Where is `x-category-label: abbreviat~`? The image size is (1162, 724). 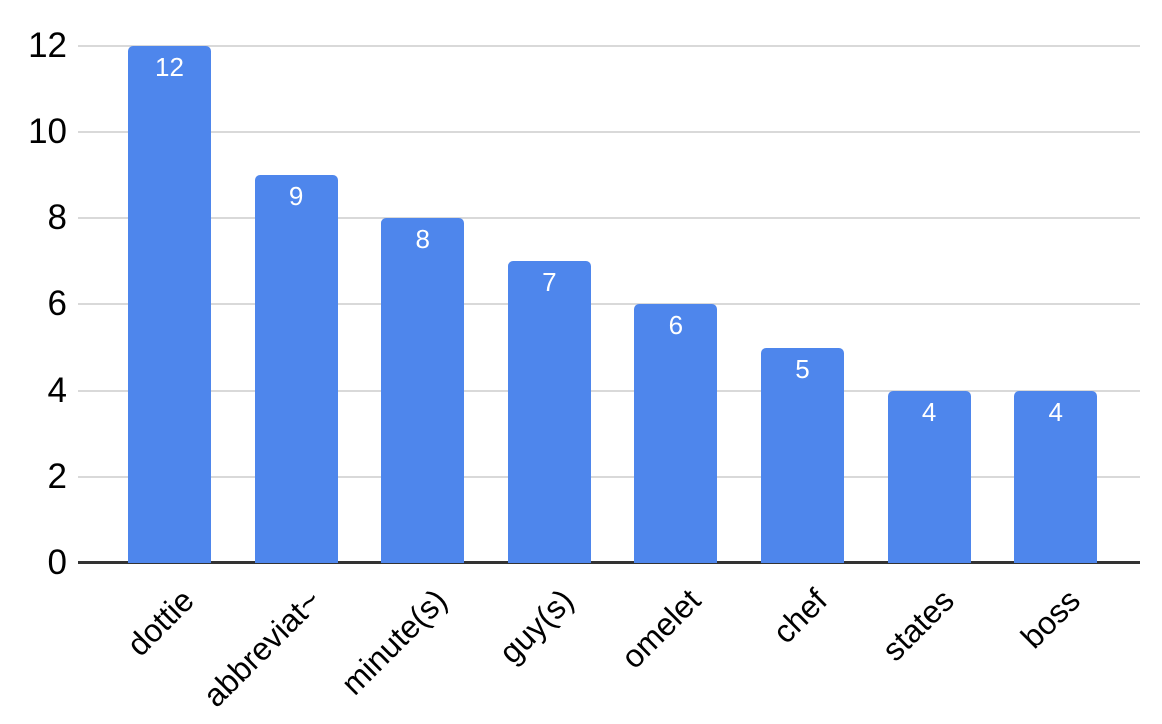
x-category-label: abbreviat~ is located at coordinates (261, 648).